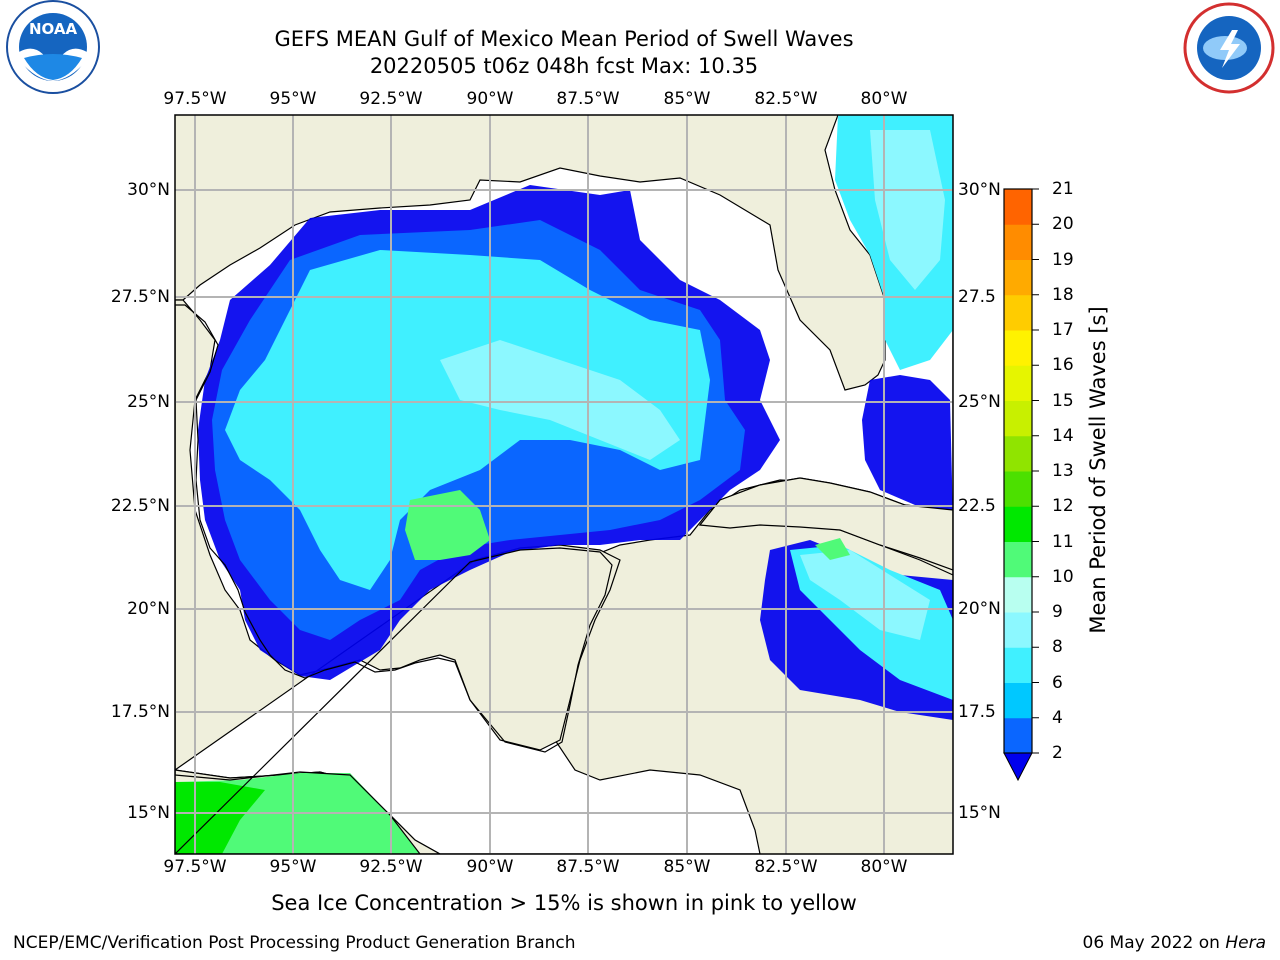  I want to click on colorbar-tick-label: 19, so click(1063, 259).